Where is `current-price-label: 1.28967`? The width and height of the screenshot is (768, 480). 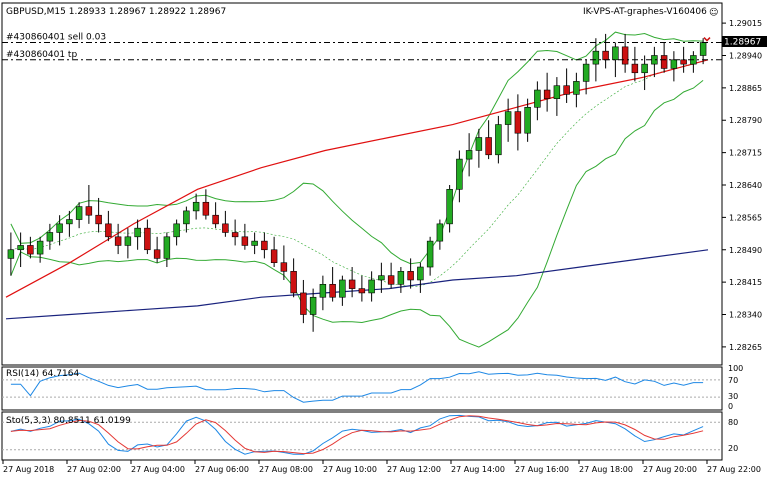
current-price-label: 1.28967 is located at coordinates (742, 43).